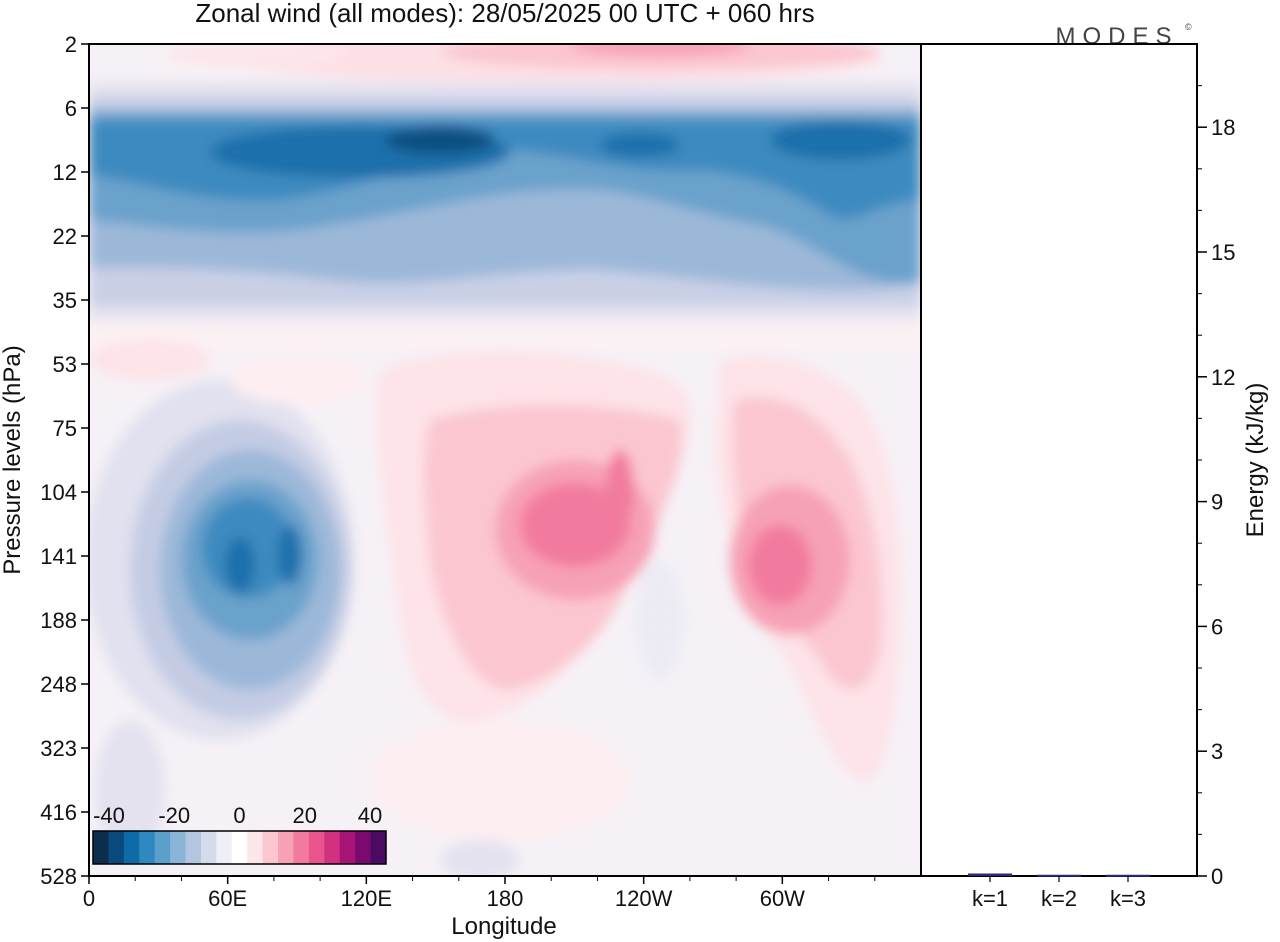  I want to click on y-tick-label: 416, so click(58, 812).